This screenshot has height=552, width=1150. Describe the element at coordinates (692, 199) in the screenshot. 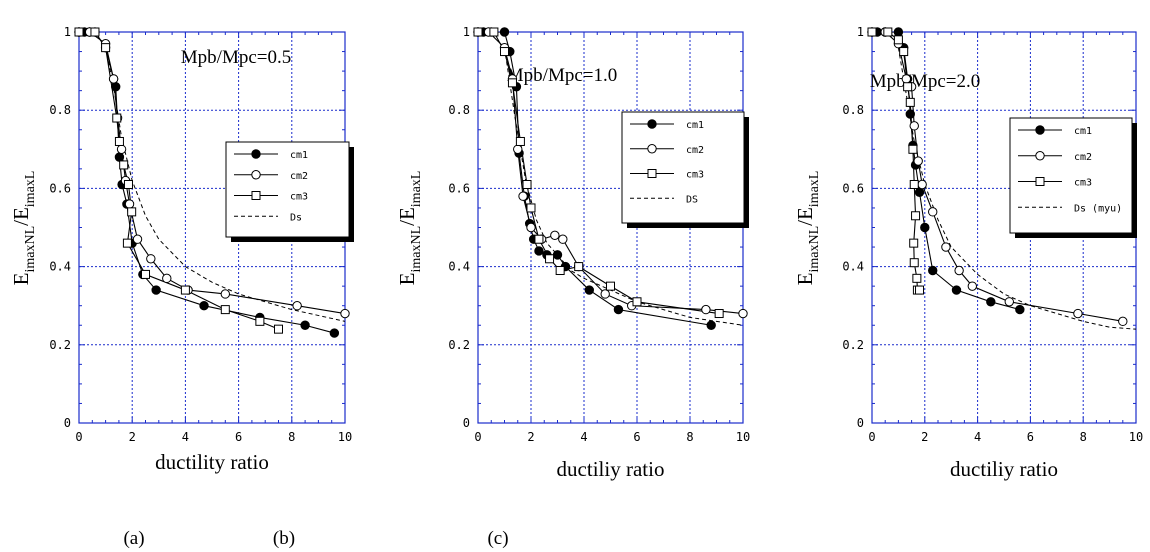

I see `legend-label: DS` at that location.